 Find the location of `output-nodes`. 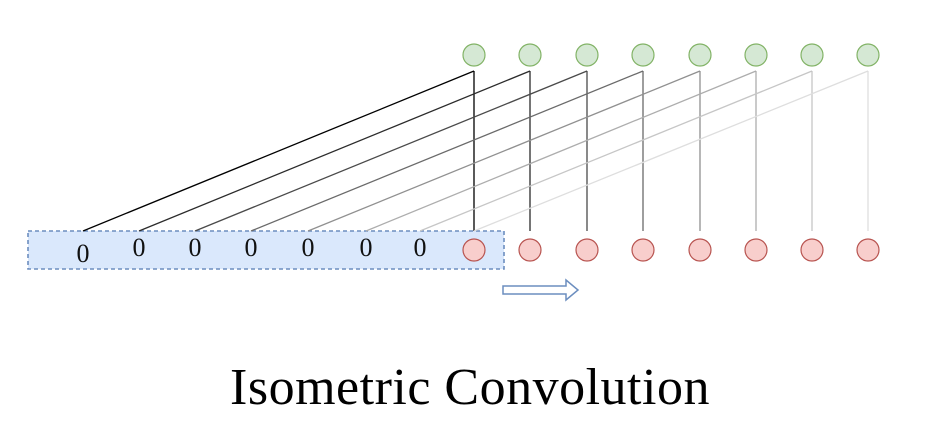

output-nodes is located at coordinates (671, 55).